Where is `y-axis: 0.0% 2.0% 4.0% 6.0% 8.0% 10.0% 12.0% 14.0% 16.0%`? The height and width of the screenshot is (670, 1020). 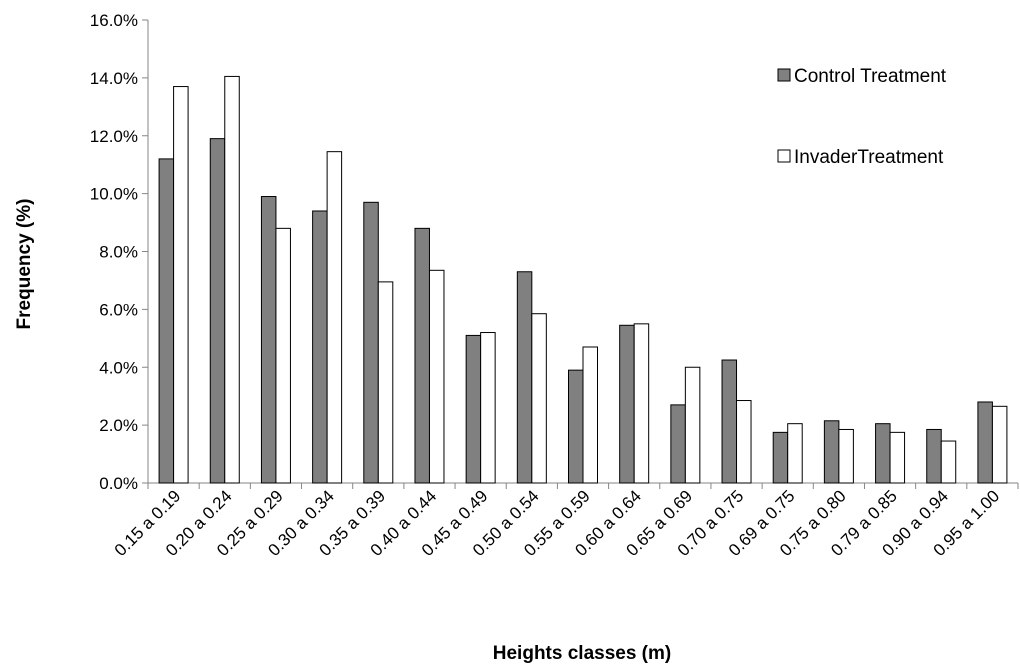 y-axis: 0.0% 2.0% 4.0% 6.0% 8.0% 10.0% 12.0% 14.0% 16.0% is located at coordinates (119, 252).